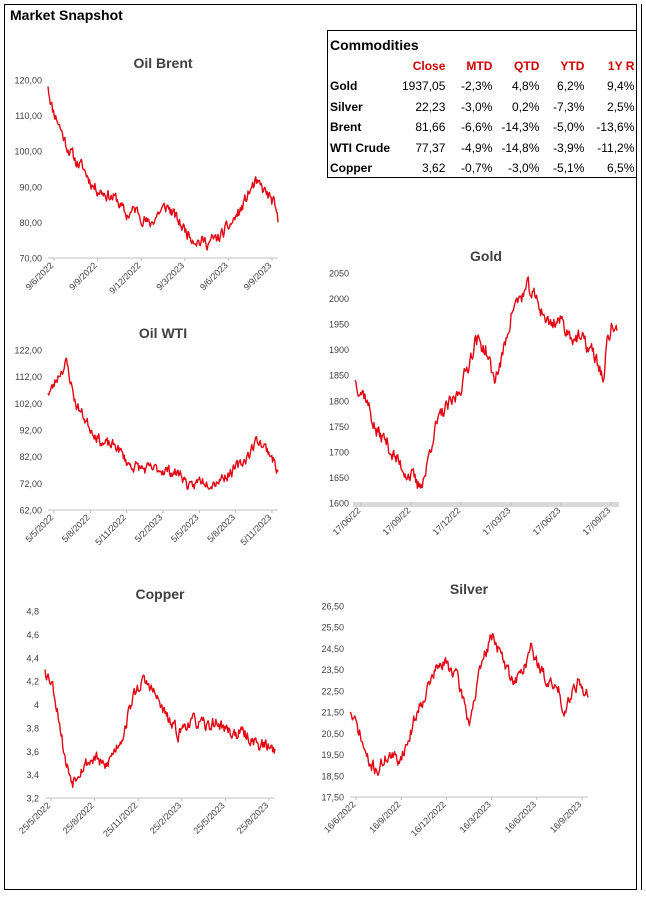 The width and height of the screenshot is (646, 897). What do you see at coordinates (520, 127) in the screenshot?
I see `cell-qtd: -14,3%` at bounding box center [520, 127].